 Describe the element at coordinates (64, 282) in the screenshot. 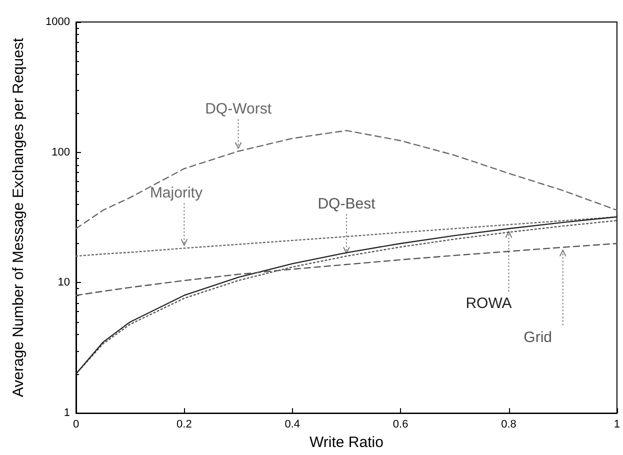

I see `y-tick-label: 10` at that location.